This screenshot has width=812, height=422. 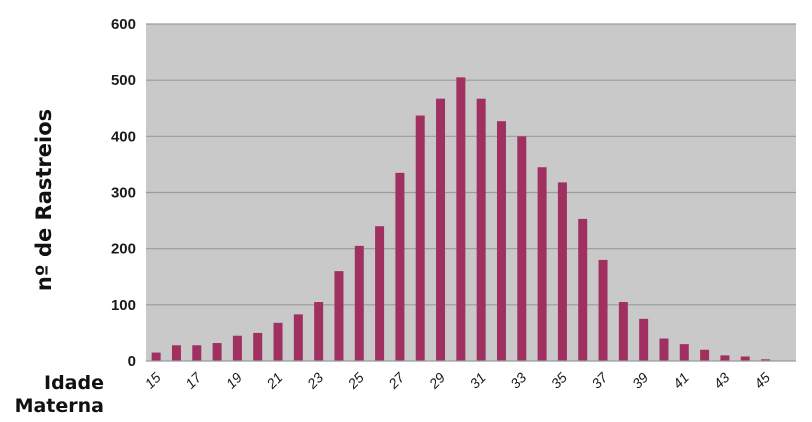 I want to click on x-tick-label: 37, so click(x=599, y=379).